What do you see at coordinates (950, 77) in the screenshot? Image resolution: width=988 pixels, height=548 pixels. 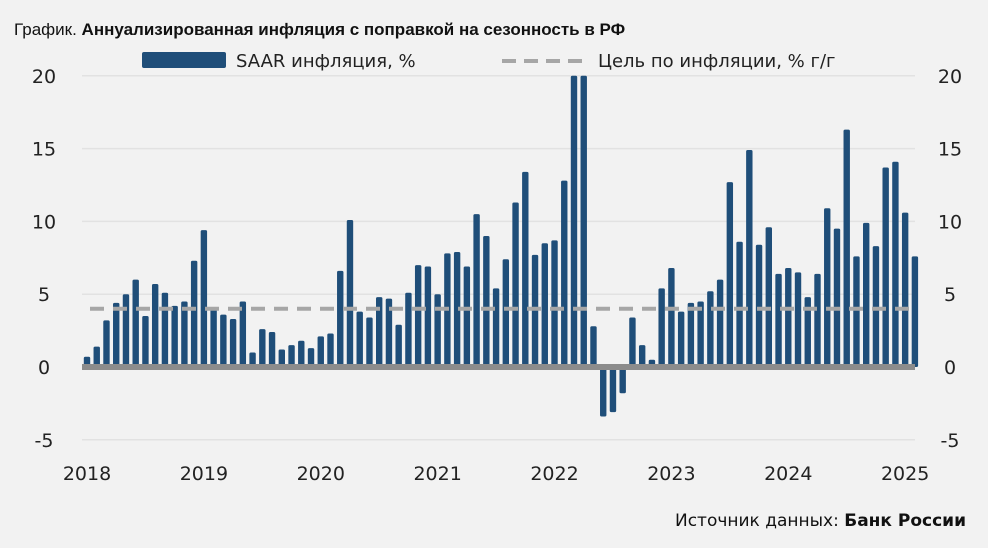 I see `y-tick-right: 20` at bounding box center [950, 77].